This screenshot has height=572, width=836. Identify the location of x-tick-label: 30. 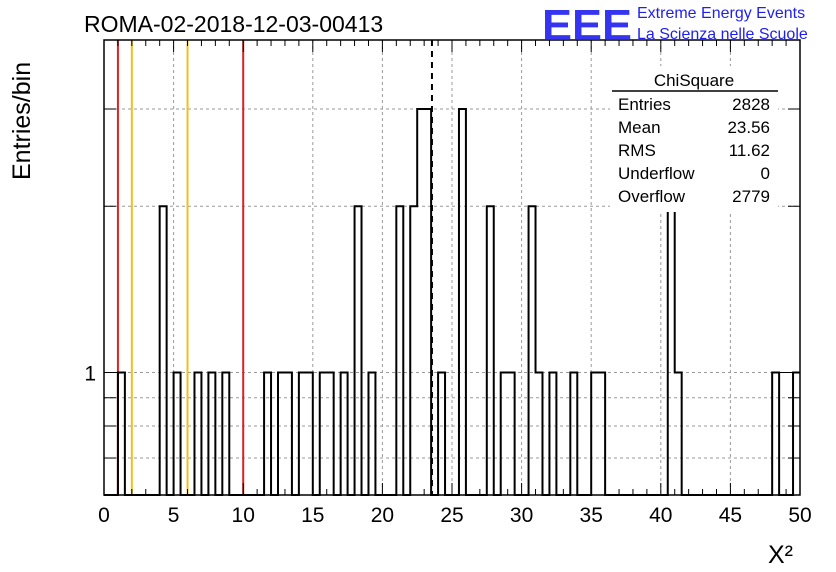
(521, 515).